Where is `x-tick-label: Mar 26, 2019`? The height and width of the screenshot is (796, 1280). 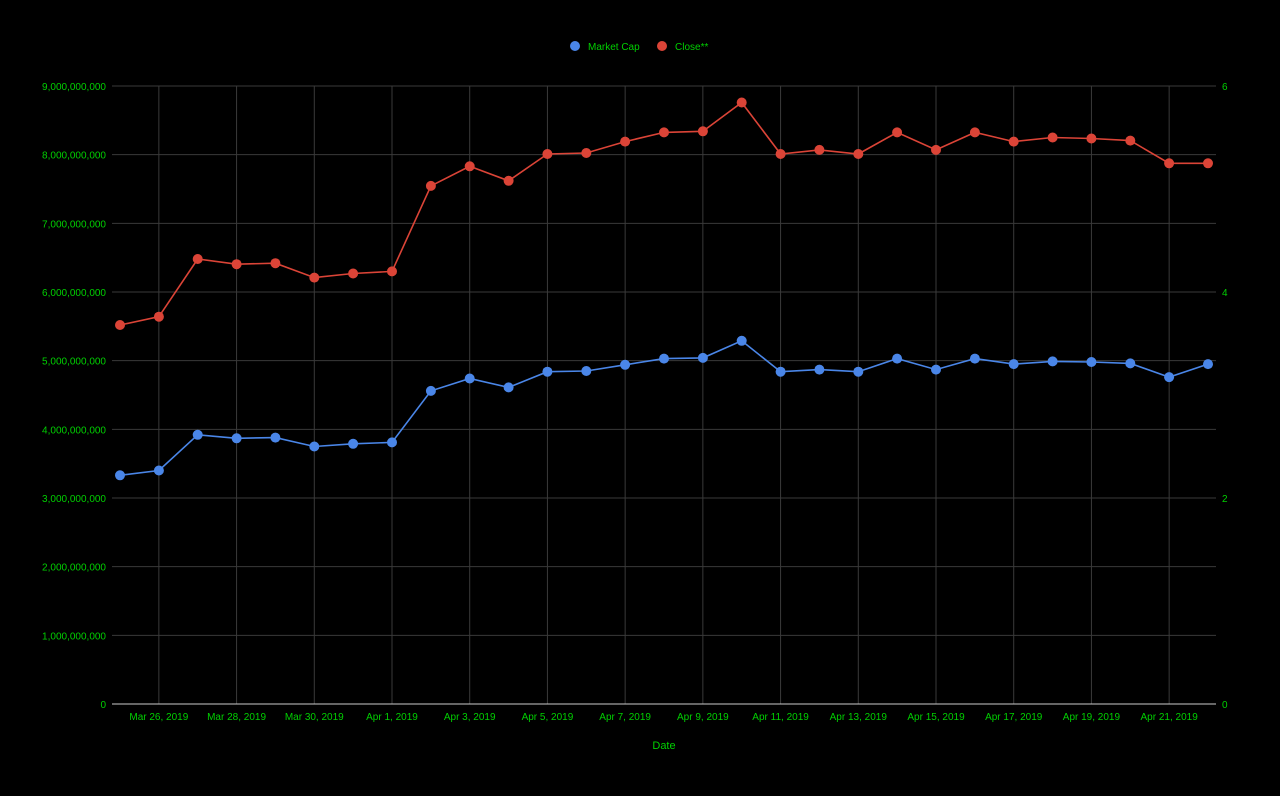
x-tick-label: Mar 26, 2019 is located at coordinates (158, 717).